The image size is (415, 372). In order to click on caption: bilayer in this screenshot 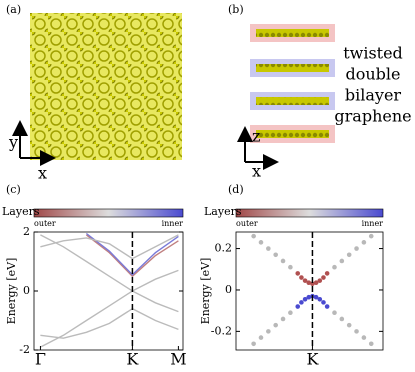, I will do `click(373, 95)`.